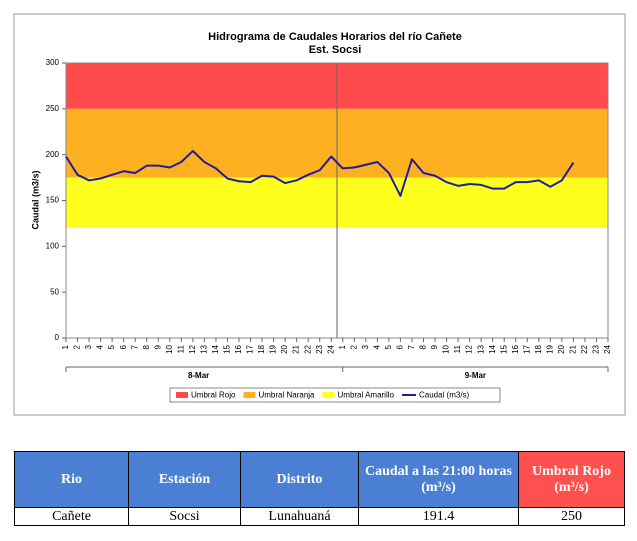 This screenshot has width=637, height=541. Describe the element at coordinates (198, 375) in the screenshot. I see `group-label: 8-Mar` at that location.